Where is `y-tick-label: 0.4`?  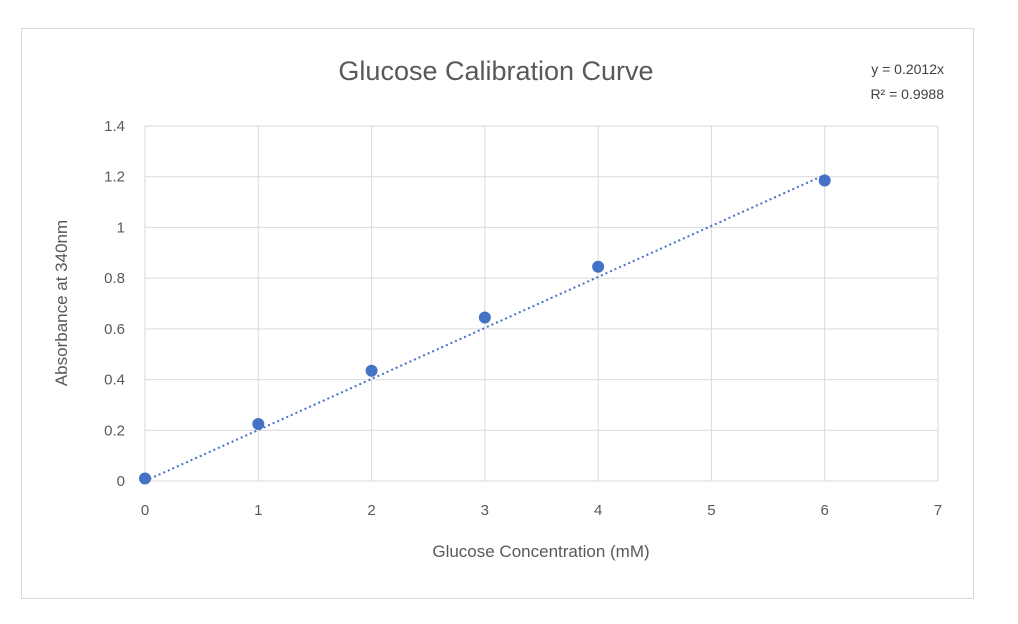 y-tick-label: 0.4 is located at coordinates (114, 380).